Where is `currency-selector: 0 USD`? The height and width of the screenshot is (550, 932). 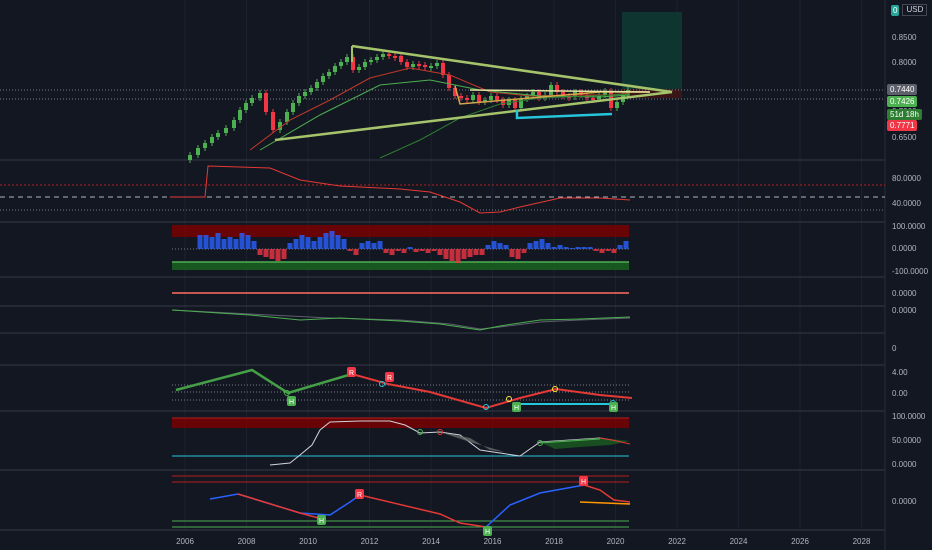 currency-selector: 0 USD is located at coordinates (909, 10).